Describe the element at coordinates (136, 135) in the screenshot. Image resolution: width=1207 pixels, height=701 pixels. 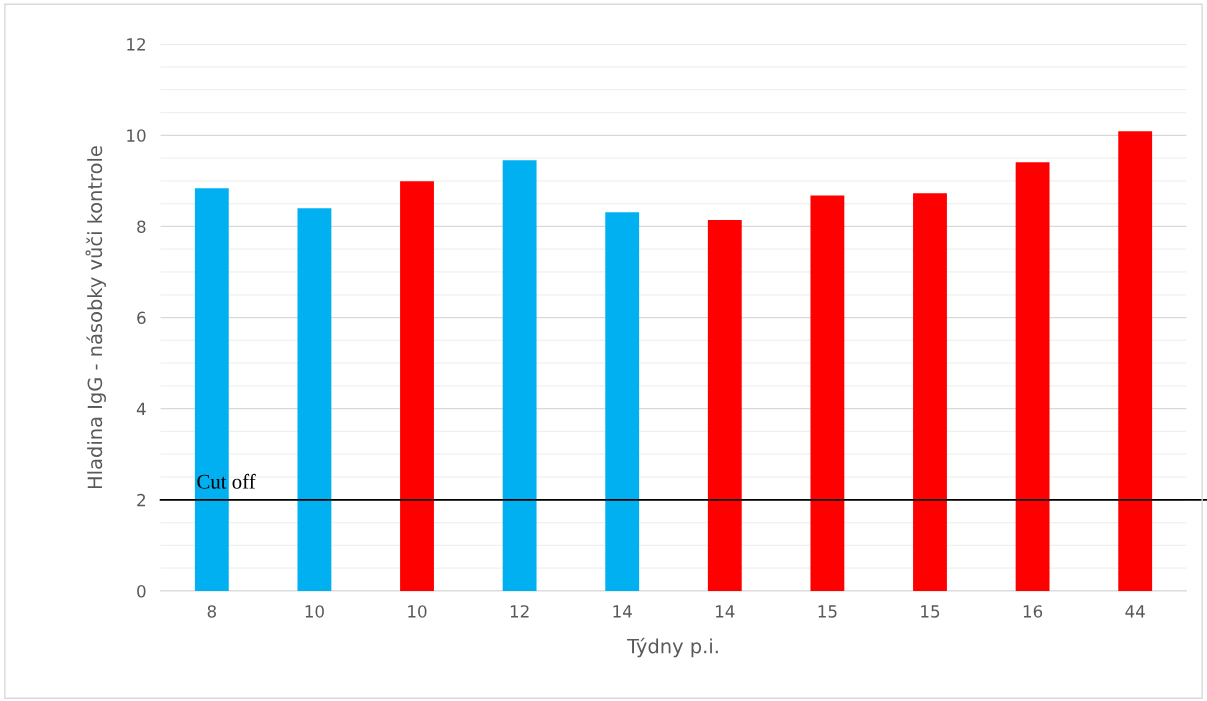
I see `y-tick-label: 10` at that location.